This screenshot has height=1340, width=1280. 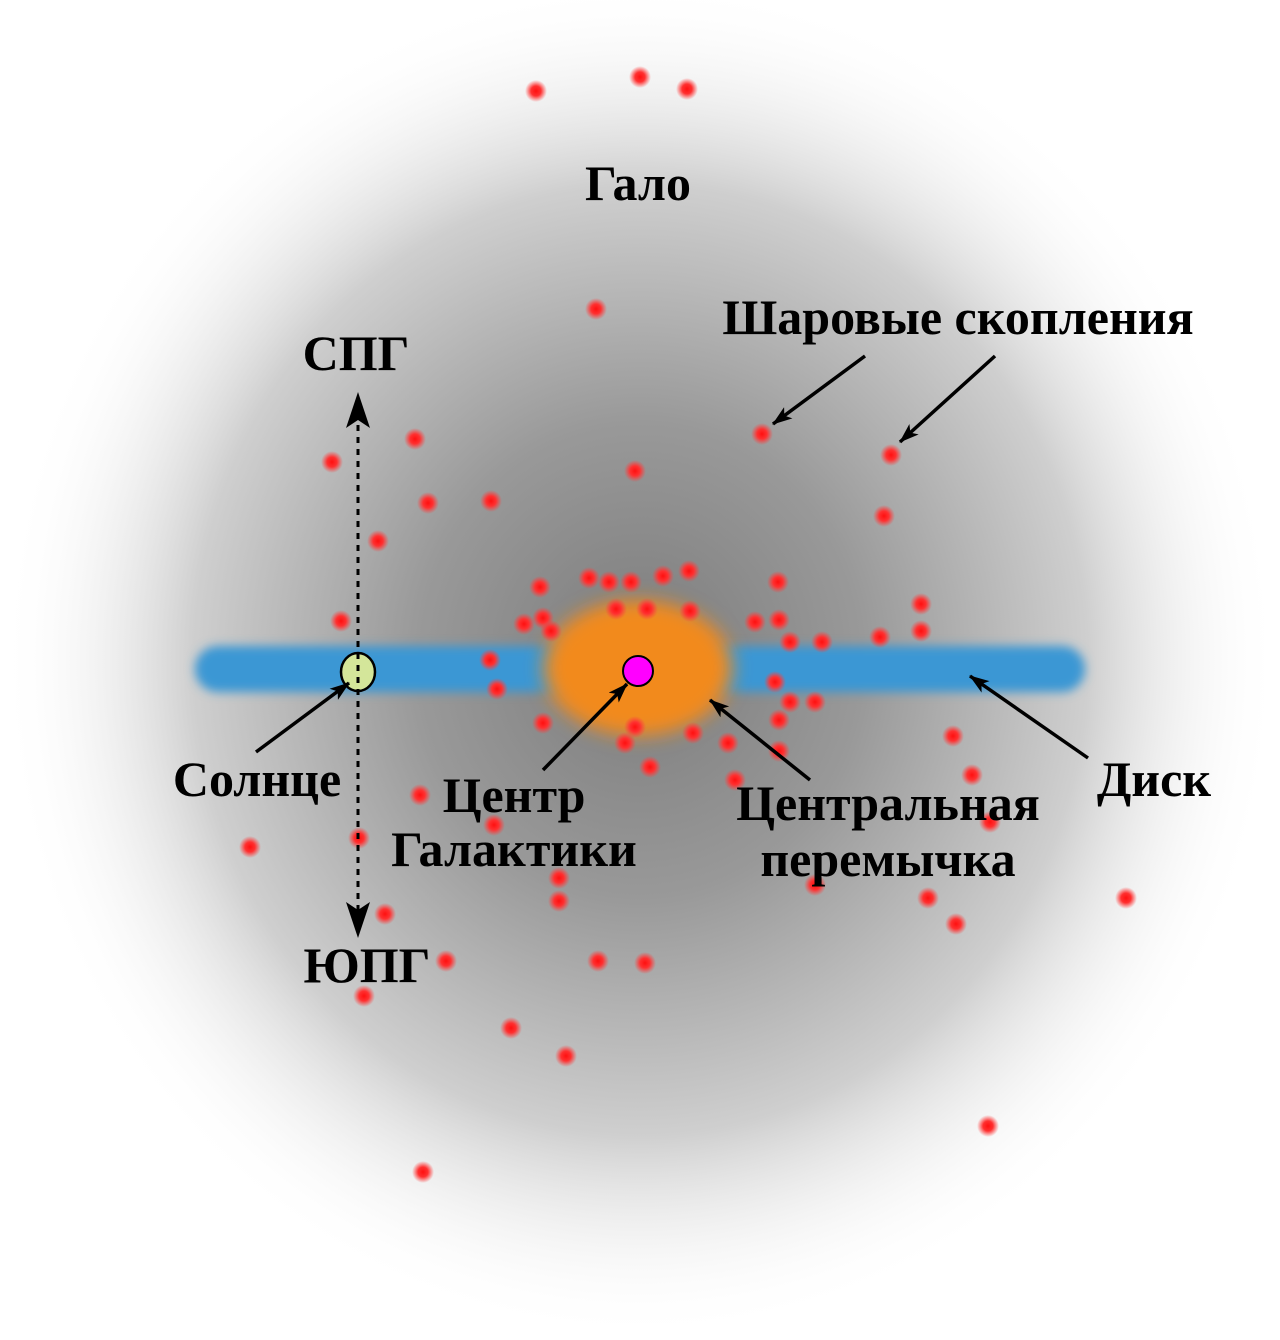 What do you see at coordinates (957, 317) in the screenshot?
I see `globular-clusters-label: Шаровые скопления` at bounding box center [957, 317].